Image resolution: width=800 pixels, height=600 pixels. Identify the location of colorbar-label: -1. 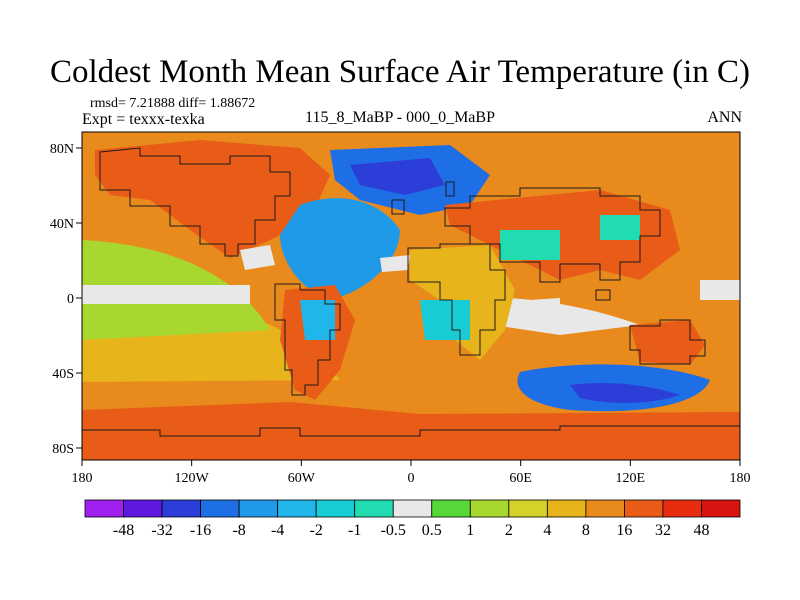
(354, 530).